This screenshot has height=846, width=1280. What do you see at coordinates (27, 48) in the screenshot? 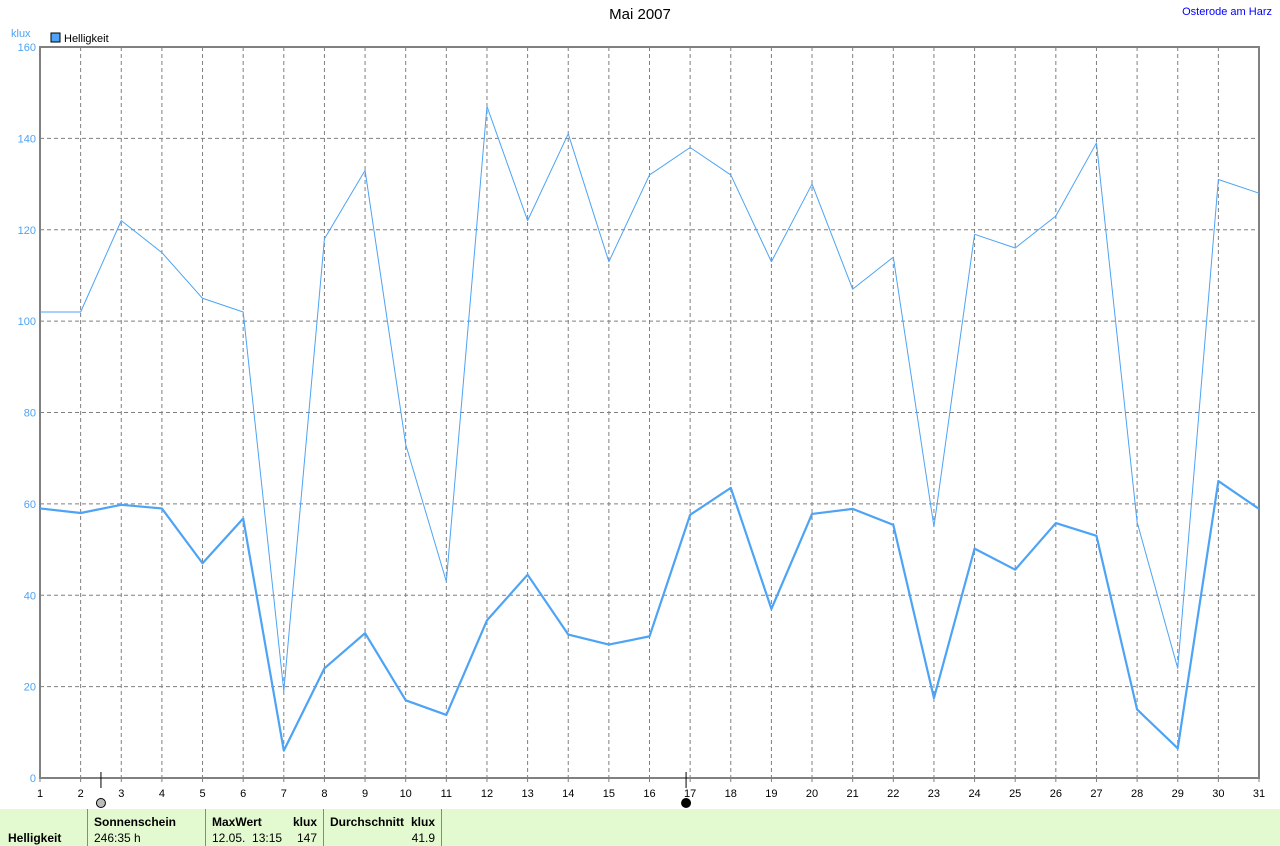
I see `y-tick-label: 160` at bounding box center [27, 48].